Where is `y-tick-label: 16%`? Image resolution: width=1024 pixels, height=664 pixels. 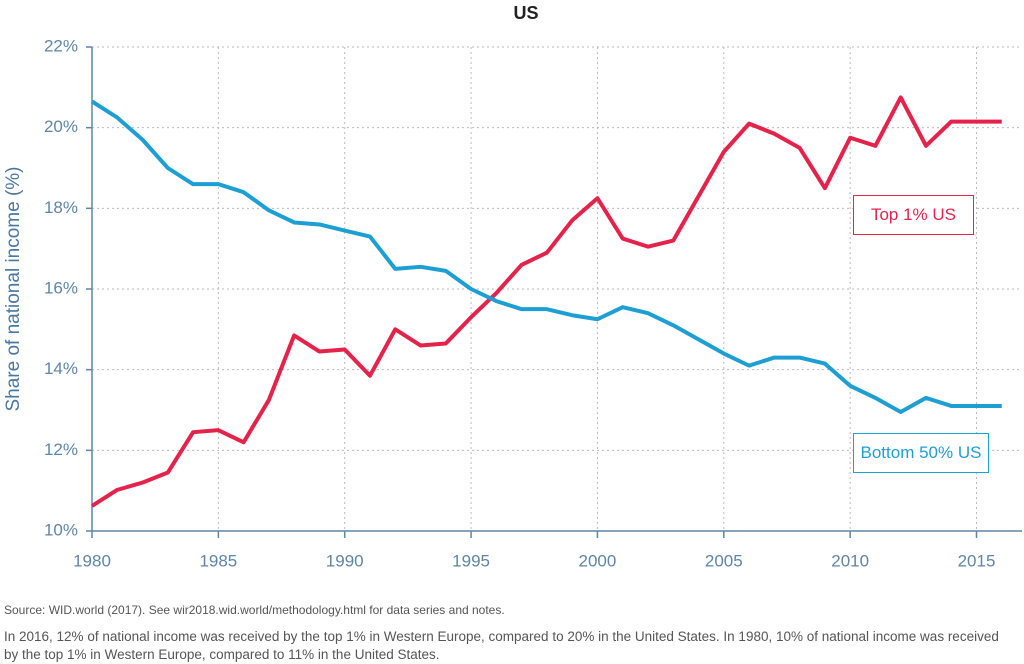 y-tick-label: 16% is located at coordinates (61, 287).